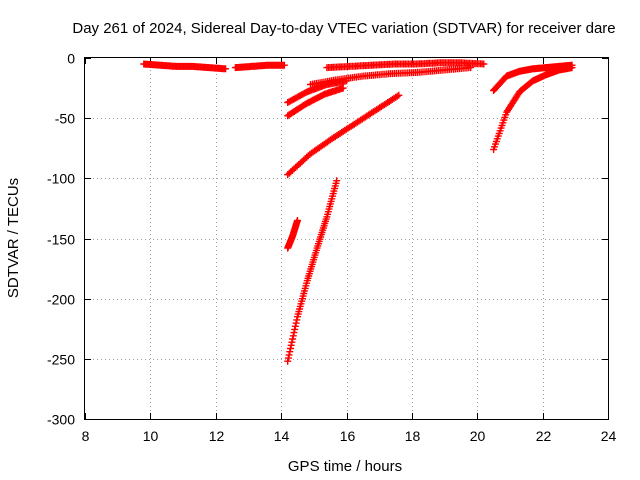 This screenshot has width=640, height=480. What do you see at coordinates (61, 300) in the screenshot?
I see `y-tick-label: -200` at bounding box center [61, 300].